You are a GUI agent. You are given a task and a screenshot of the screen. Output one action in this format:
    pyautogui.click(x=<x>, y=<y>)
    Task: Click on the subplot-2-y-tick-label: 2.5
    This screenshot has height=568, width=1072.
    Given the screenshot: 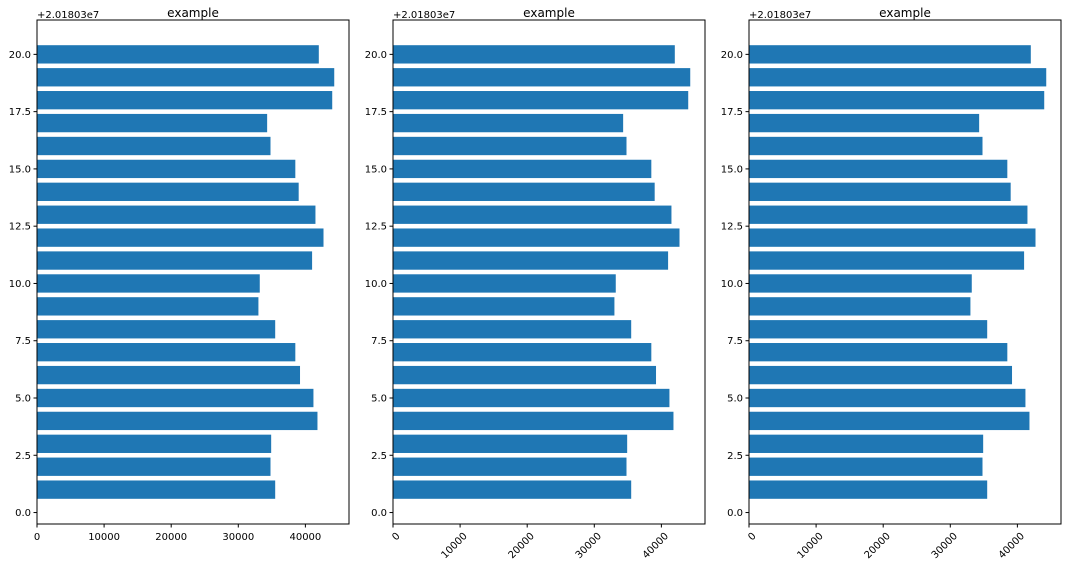 What is the action you would take?
    pyautogui.click(x=379, y=456)
    